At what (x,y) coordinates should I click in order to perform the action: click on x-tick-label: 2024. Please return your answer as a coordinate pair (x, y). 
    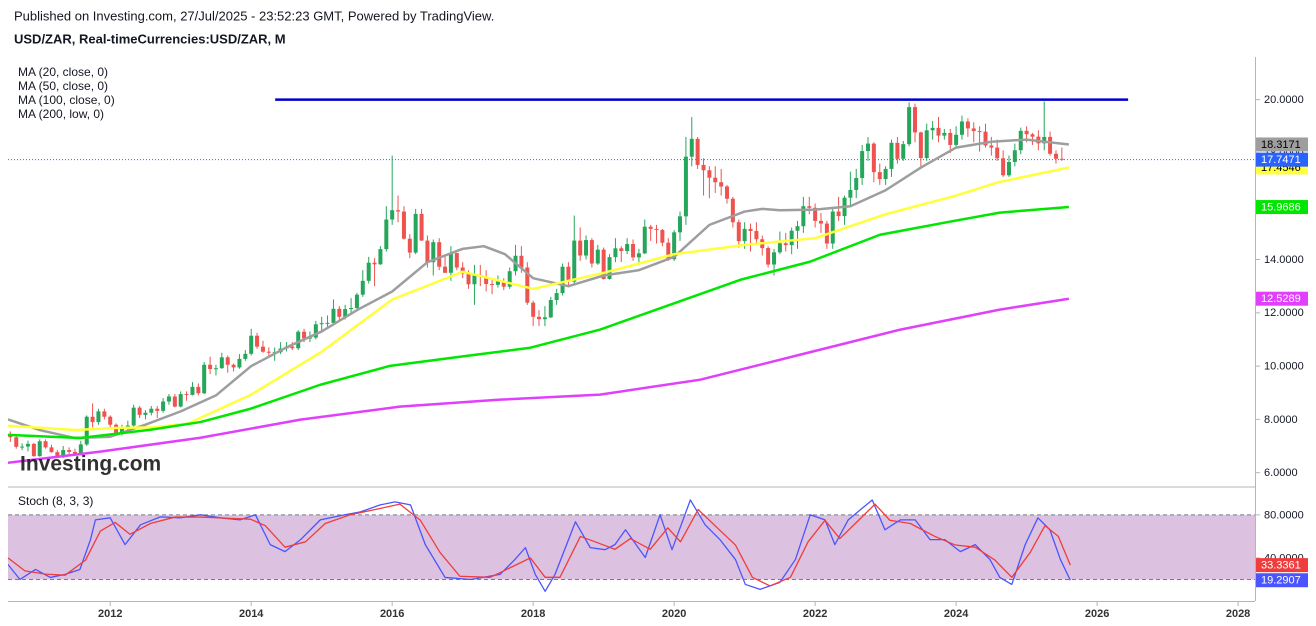
    Looking at the image, I should click on (956, 614).